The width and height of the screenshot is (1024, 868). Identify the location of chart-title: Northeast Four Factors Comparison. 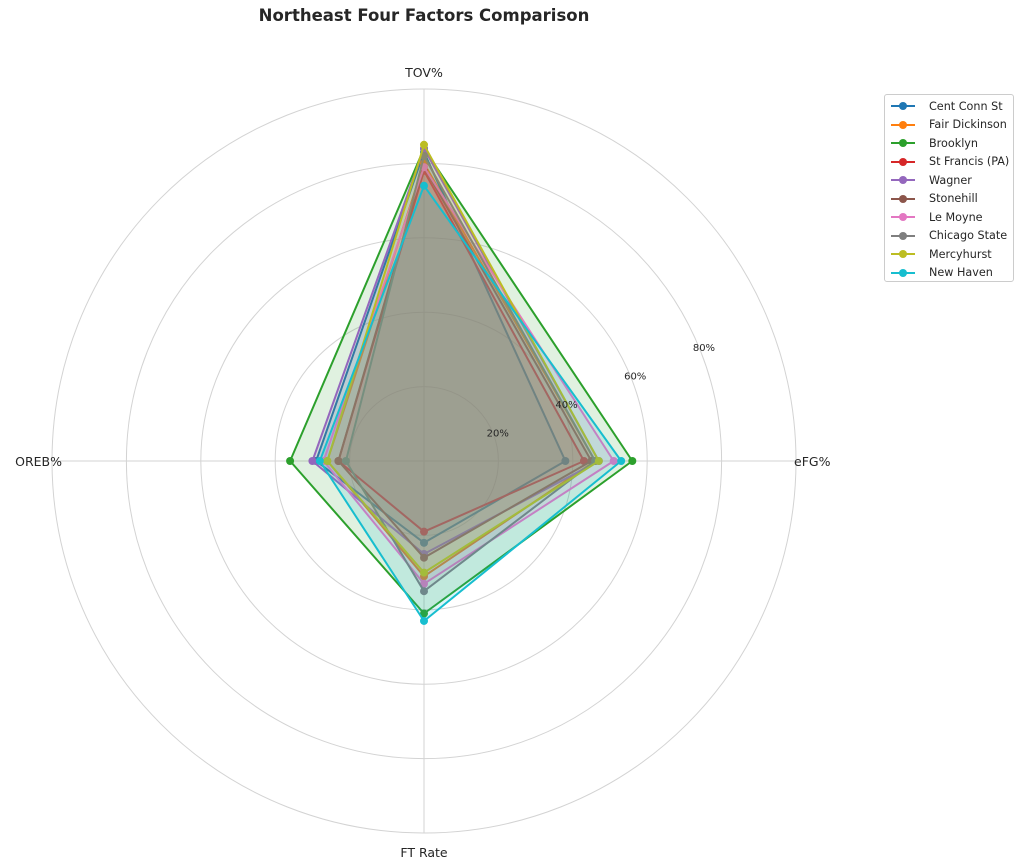
(424, 15).